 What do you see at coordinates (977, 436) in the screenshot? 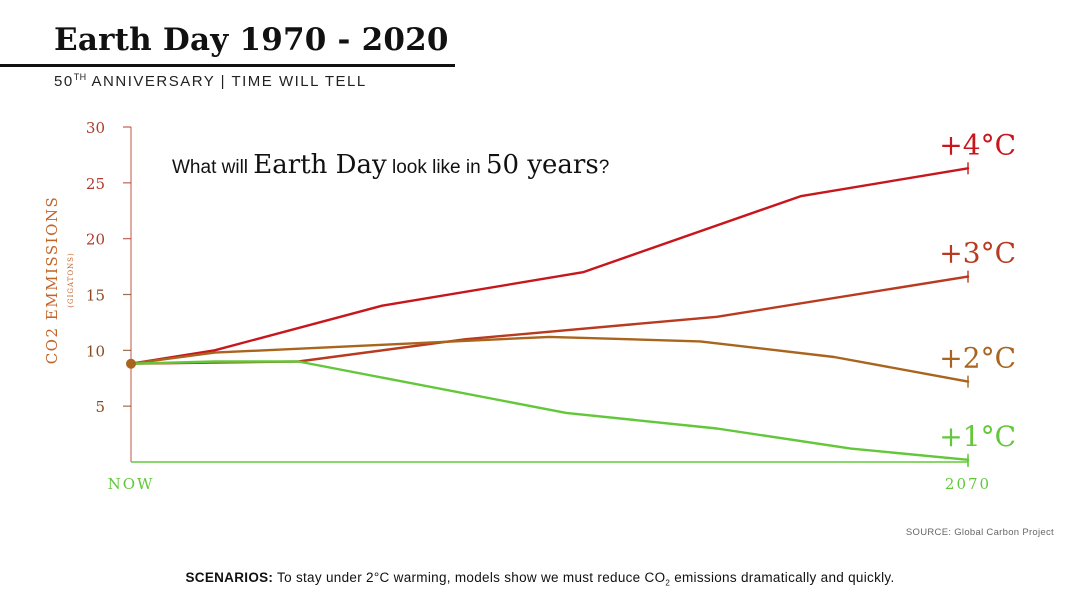
I see `series-label: +1°C` at bounding box center [977, 436].